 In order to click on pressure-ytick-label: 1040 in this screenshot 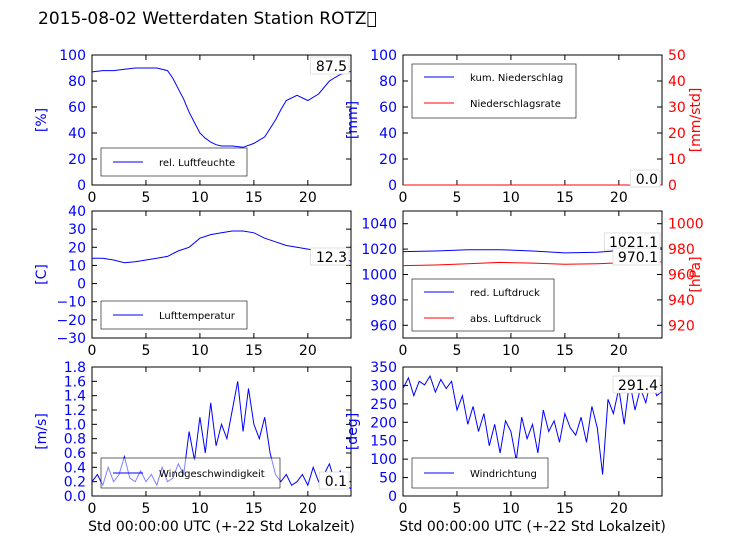, I will do `click(379, 225)`.